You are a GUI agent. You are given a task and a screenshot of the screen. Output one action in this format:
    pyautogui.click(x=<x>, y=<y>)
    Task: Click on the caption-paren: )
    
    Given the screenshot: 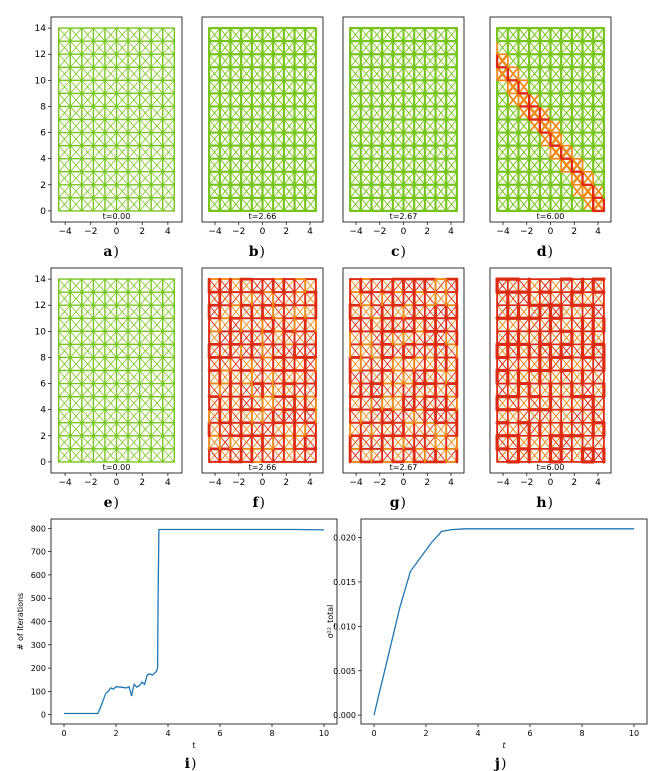 What is the action you would take?
    pyautogui.click(x=262, y=252)
    